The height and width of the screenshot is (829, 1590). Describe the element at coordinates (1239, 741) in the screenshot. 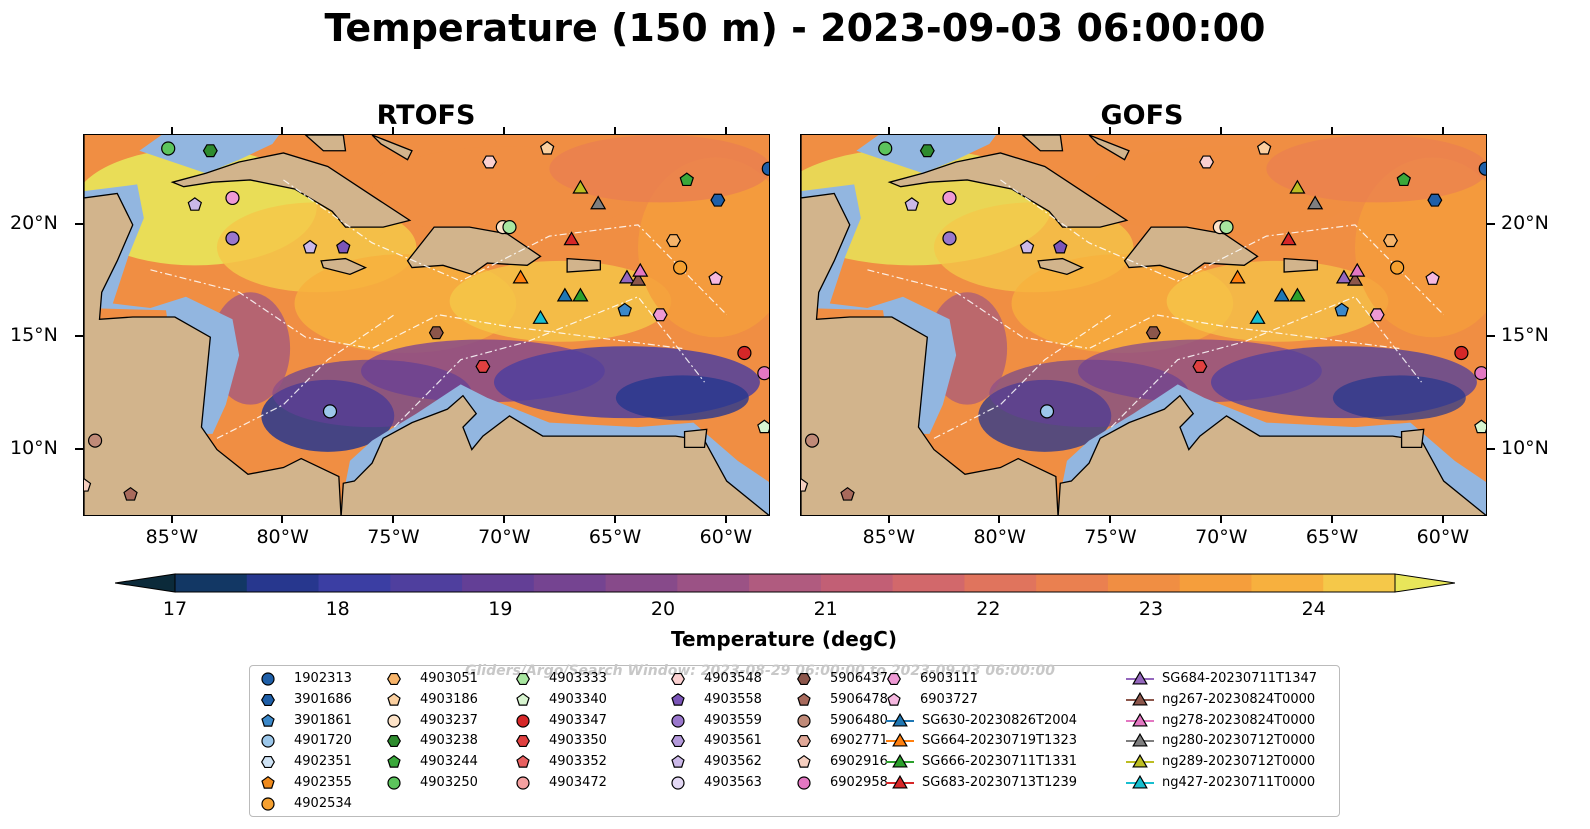

I see `legend-entry-label: ng280-20230712T0000` at that location.